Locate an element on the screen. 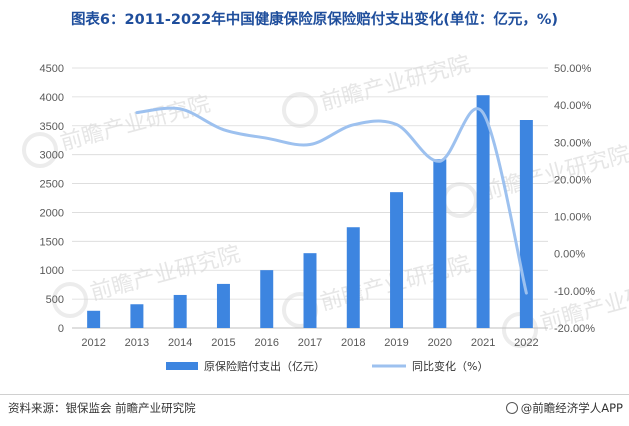  legend-bar-swatch is located at coordinates (182, 366).